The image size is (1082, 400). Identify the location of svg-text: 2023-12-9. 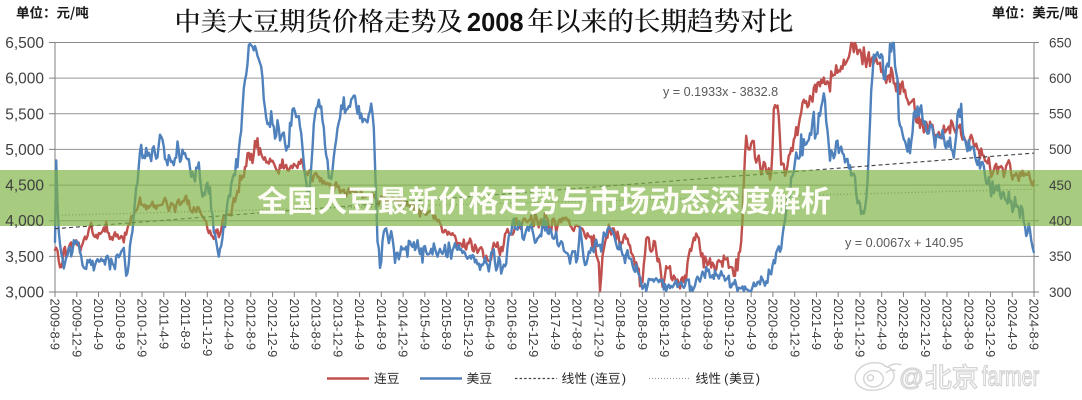
(990, 328).